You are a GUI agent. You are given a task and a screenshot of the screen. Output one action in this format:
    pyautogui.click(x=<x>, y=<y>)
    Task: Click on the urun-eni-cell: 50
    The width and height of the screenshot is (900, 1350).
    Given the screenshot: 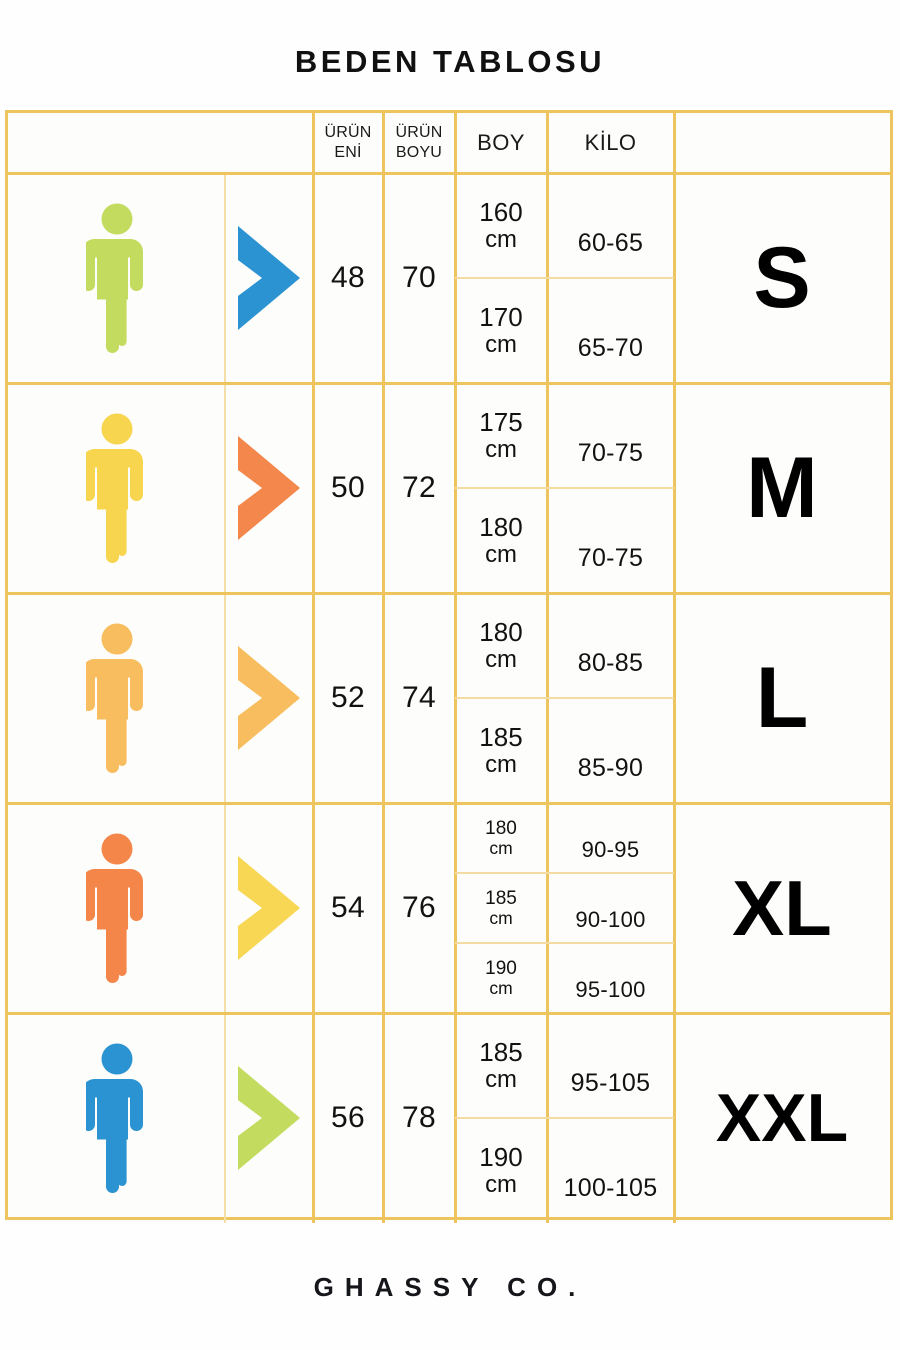 What is the action you would take?
    pyautogui.click(x=348, y=488)
    